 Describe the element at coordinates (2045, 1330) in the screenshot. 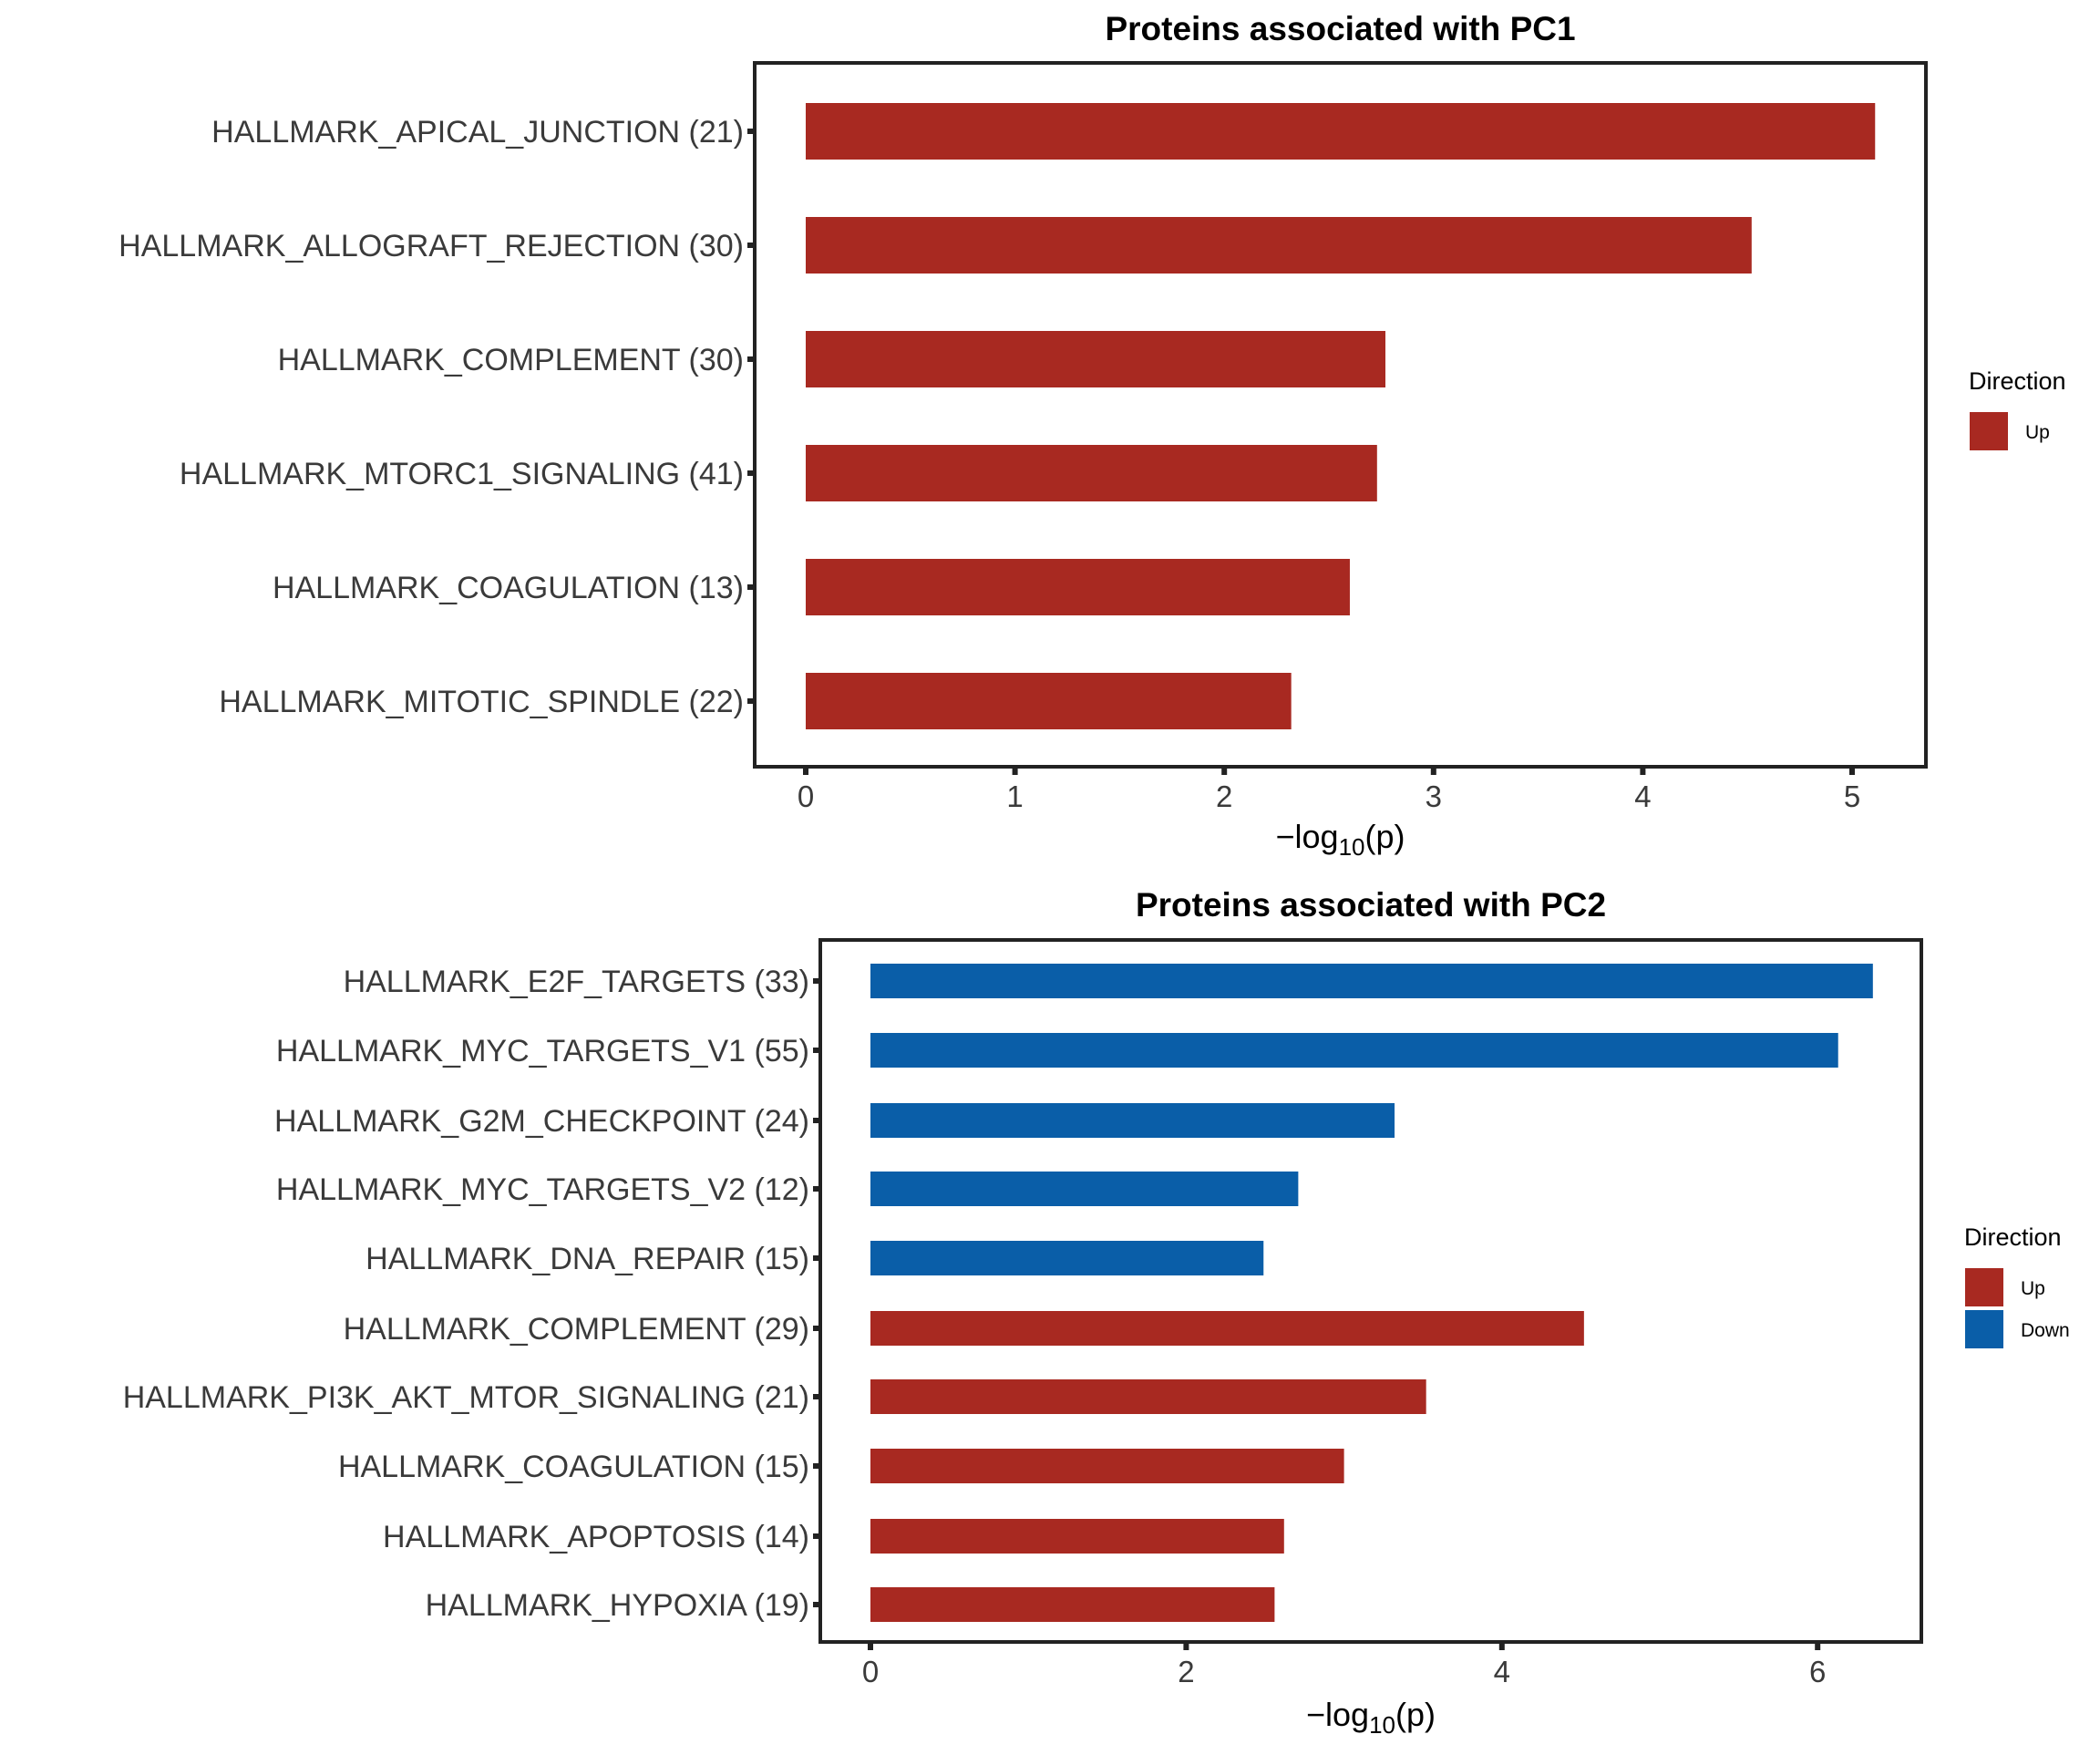

I see `legend-label: Down` at that location.